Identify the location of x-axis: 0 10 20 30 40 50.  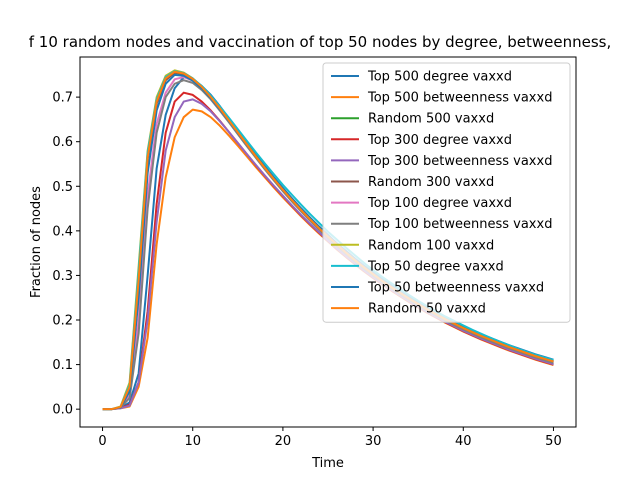
(330, 438).